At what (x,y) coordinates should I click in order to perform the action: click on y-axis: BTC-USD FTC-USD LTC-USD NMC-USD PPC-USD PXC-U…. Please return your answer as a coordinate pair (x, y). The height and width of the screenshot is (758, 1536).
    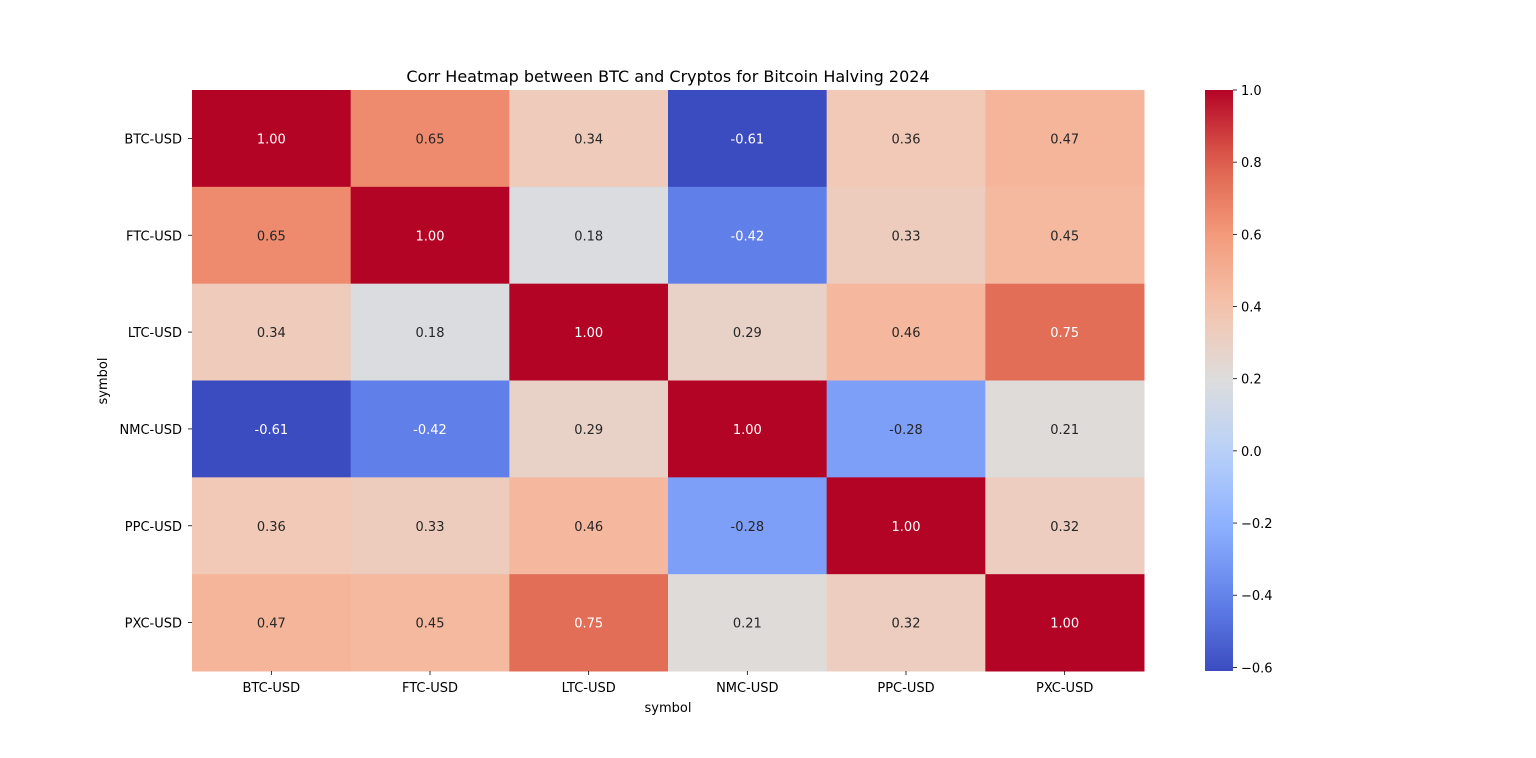
    Looking at the image, I should click on (156, 382).